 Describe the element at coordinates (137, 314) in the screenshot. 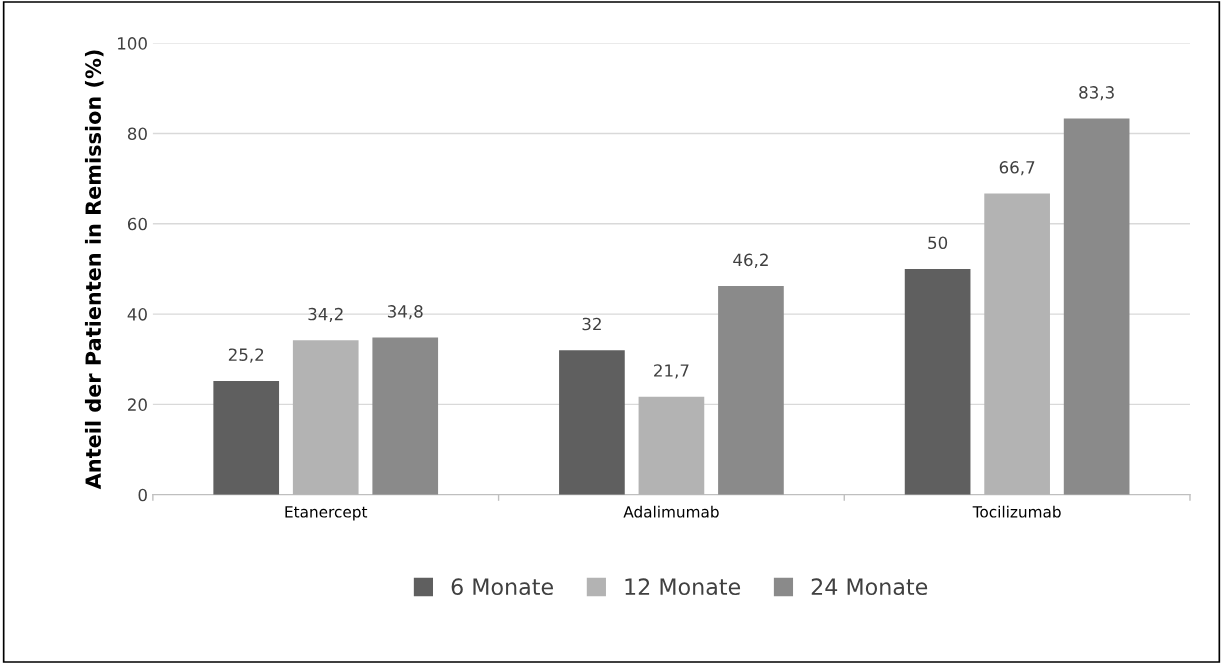

I see `y-tick-label: 40` at that location.